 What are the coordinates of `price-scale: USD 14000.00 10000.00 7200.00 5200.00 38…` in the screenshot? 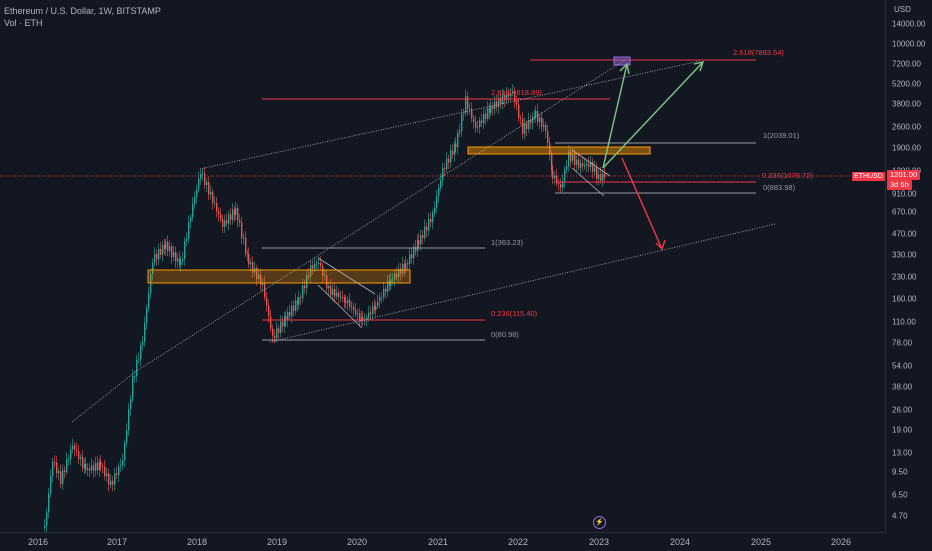 It's located at (908, 266).